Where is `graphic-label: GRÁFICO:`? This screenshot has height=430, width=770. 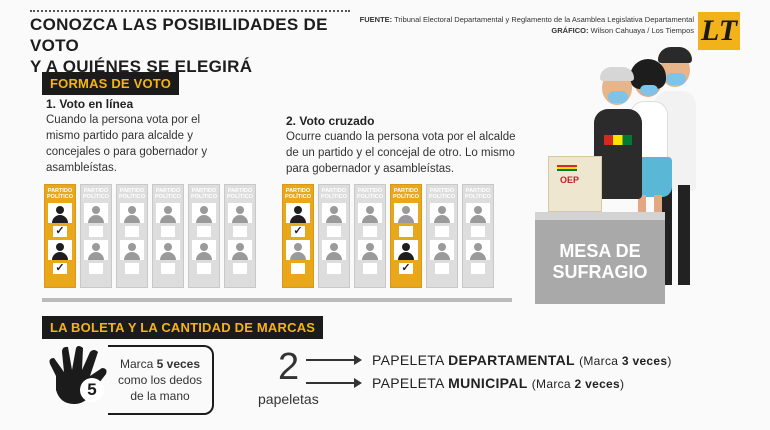 graphic-label: GRÁFICO: is located at coordinates (570, 30).